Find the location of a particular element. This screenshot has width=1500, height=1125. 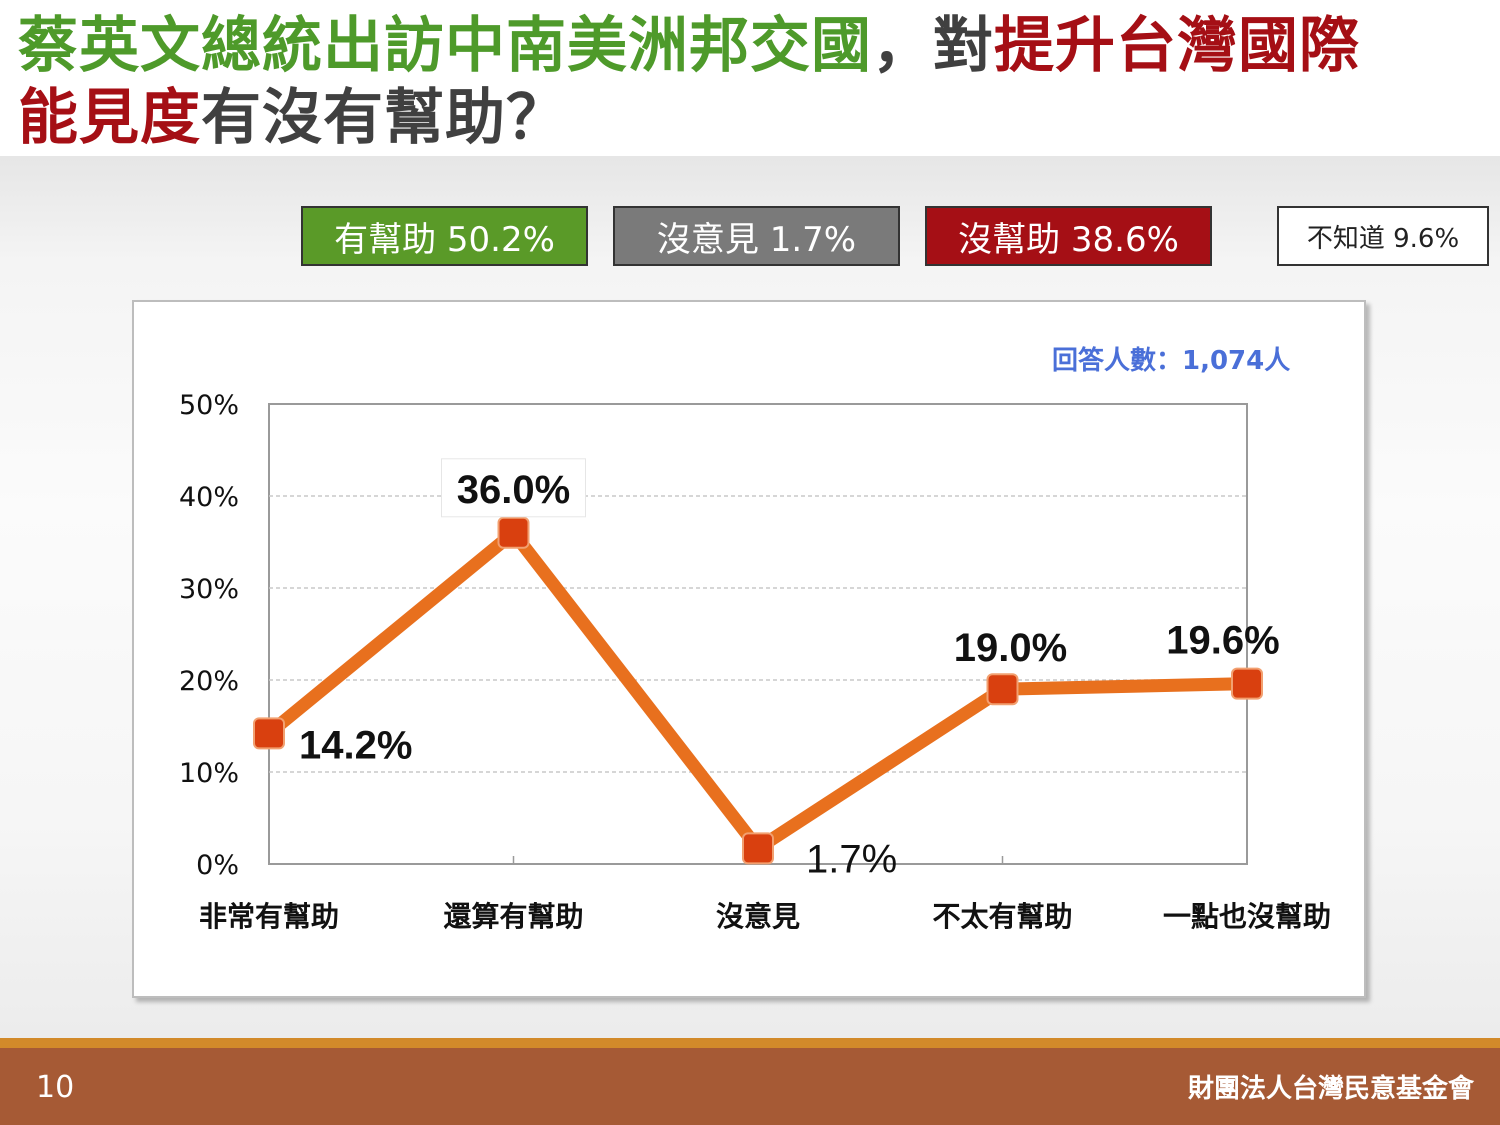

data-label-background is located at coordinates (513, 488).